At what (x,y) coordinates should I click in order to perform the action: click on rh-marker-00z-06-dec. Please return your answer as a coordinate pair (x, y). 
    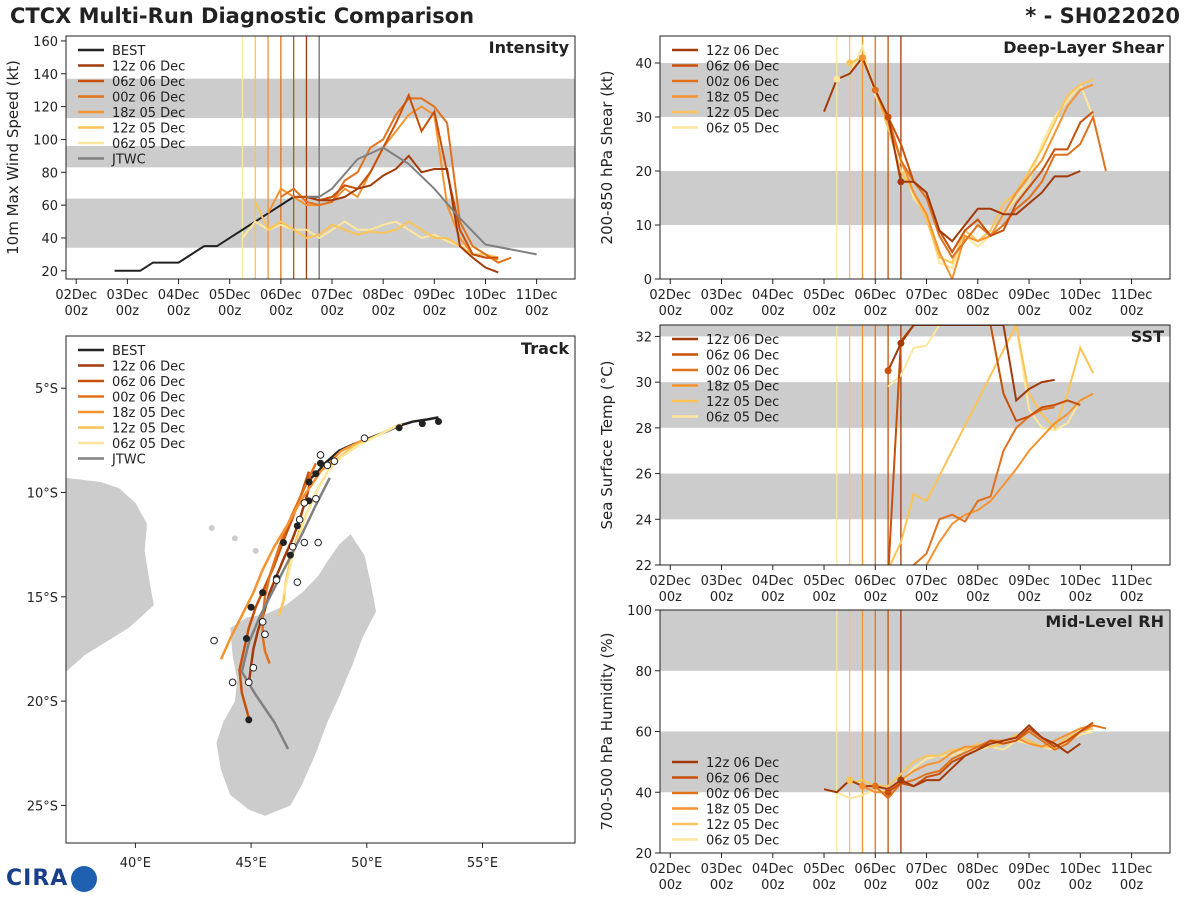
    Looking at the image, I should click on (875, 786).